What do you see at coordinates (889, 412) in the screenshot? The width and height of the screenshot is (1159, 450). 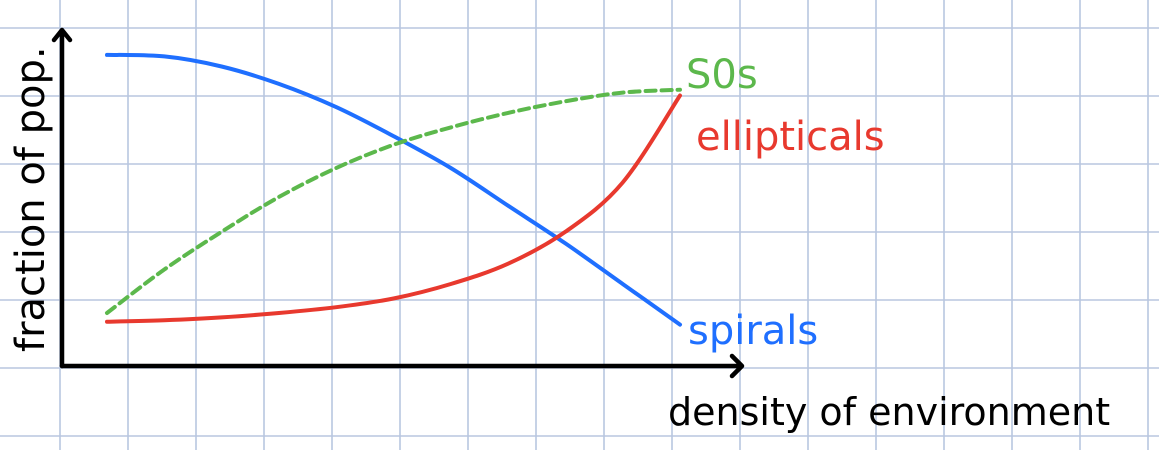 I see `x-axis-label: density of environment` at bounding box center [889, 412].